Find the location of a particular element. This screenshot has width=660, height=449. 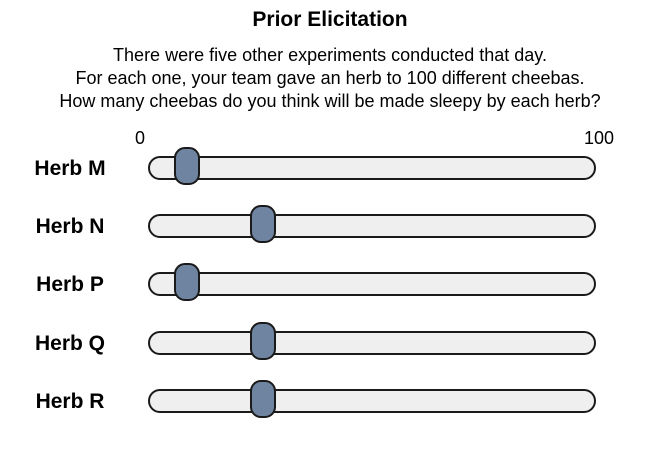

slider-label: Herb P is located at coordinates (70, 284).